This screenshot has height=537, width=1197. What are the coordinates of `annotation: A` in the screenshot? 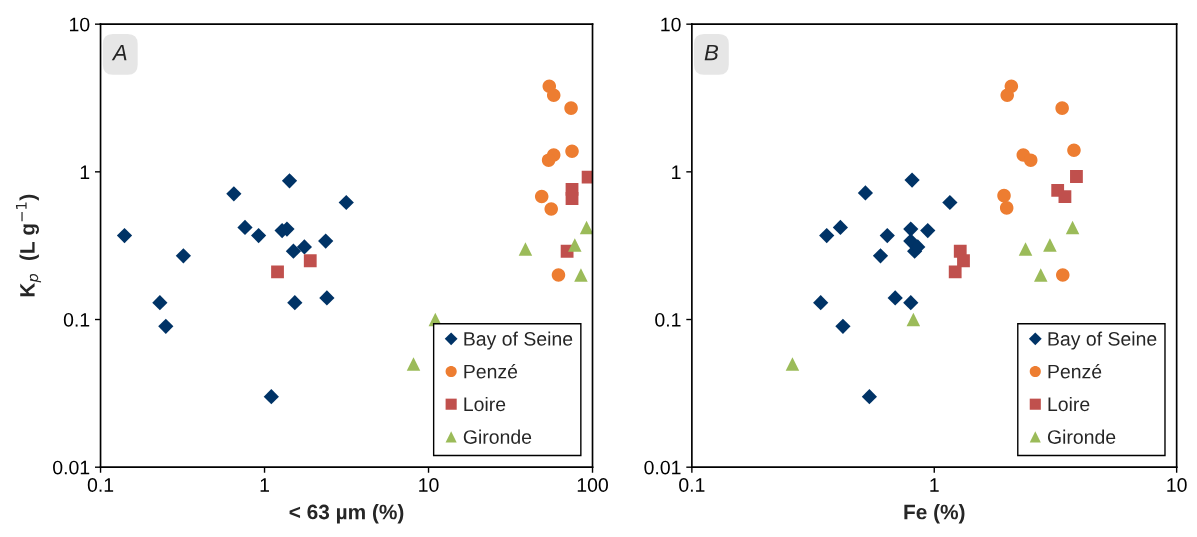 It's located at (119, 52).